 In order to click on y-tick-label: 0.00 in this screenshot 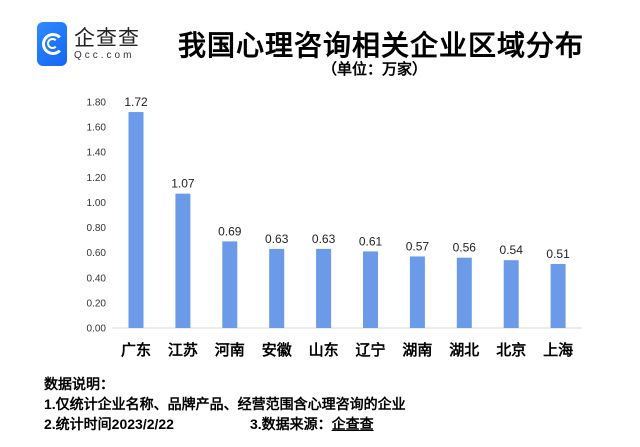, I will do `click(97, 329)`.